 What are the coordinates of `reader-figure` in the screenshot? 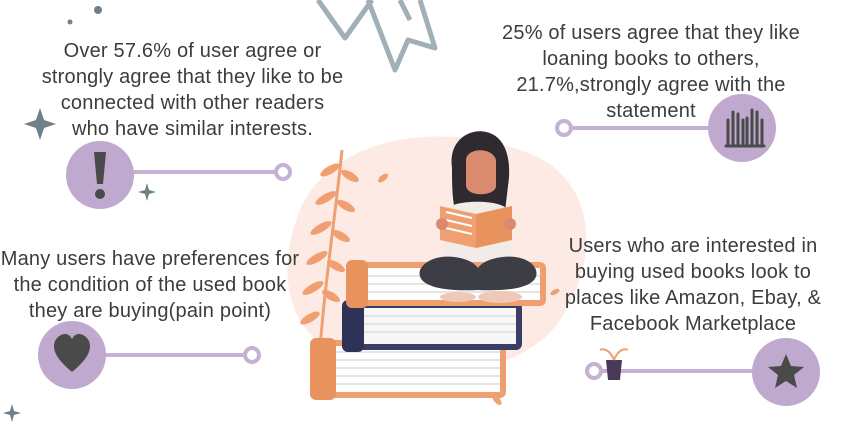 It's located at (478, 217).